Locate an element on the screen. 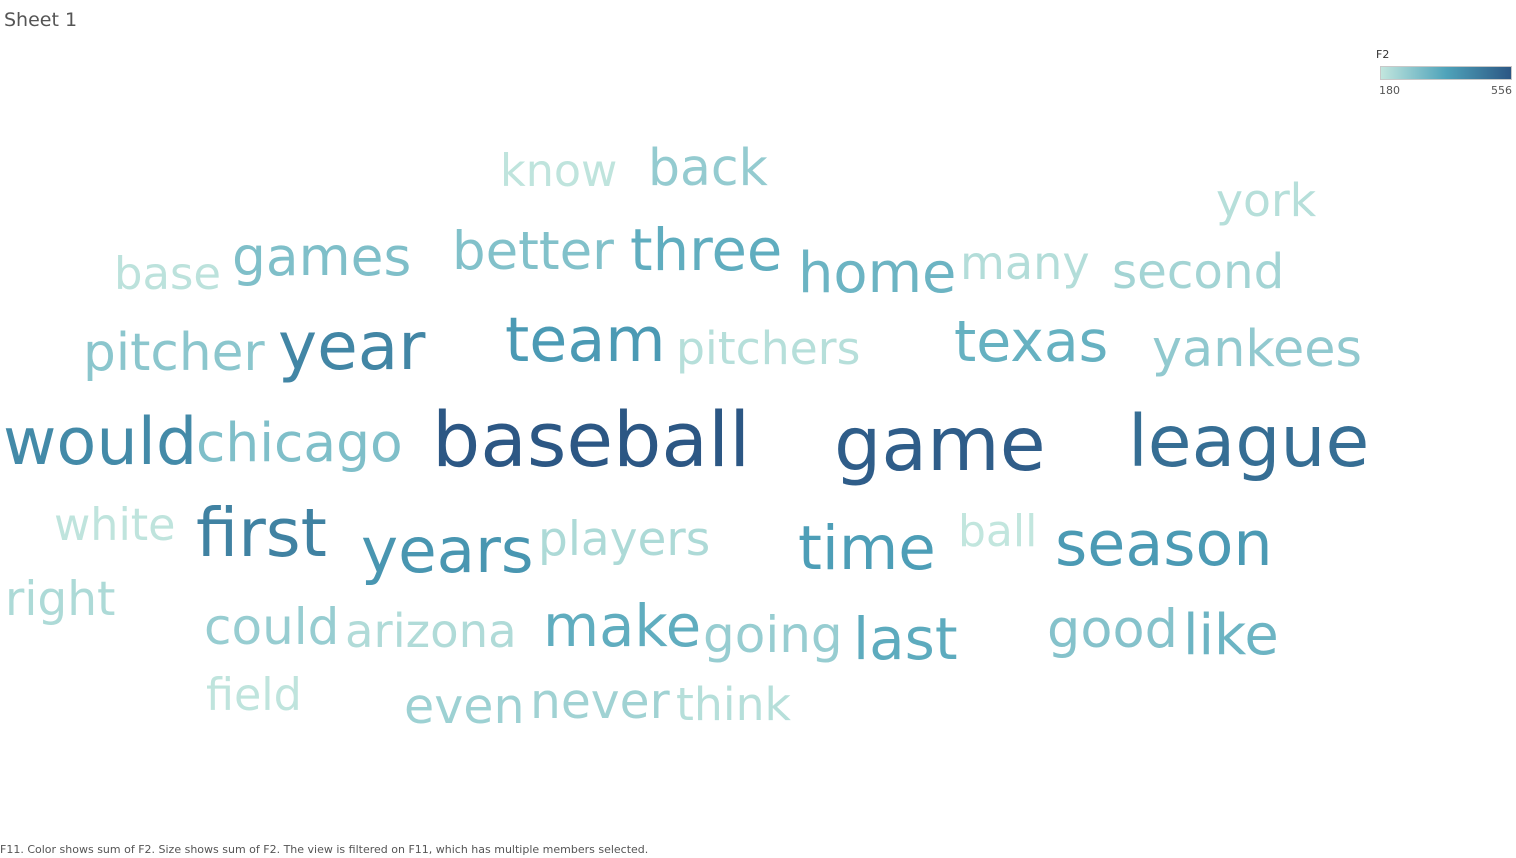 This screenshot has height=858, width=1516. legend-gradient-bar is located at coordinates (1446, 73).